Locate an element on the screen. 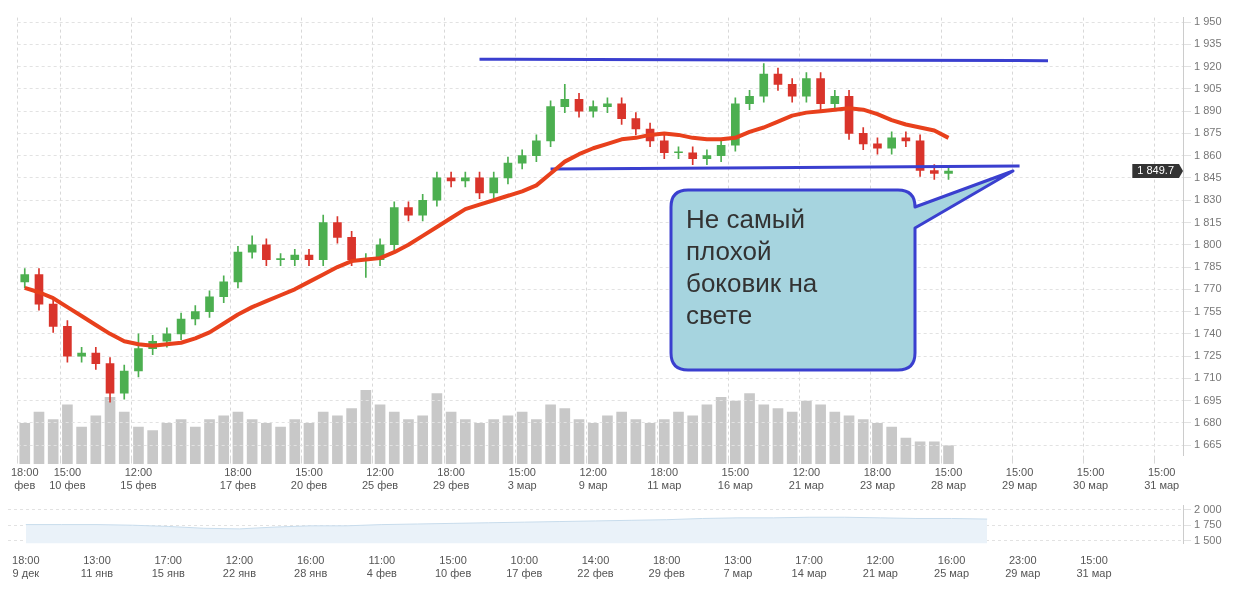 The height and width of the screenshot is (592, 1259). x-tick-label: 15:00 31 мар is located at coordinates (1162, 479).